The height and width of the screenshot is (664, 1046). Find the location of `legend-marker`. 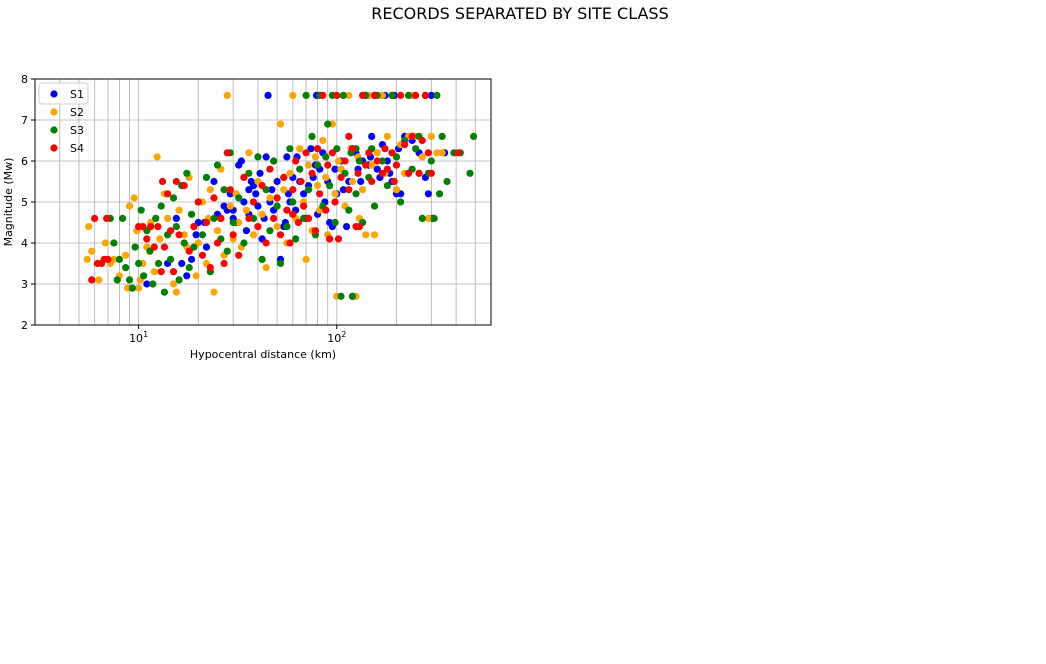

legend-marker is located at coordinates (54, 148).